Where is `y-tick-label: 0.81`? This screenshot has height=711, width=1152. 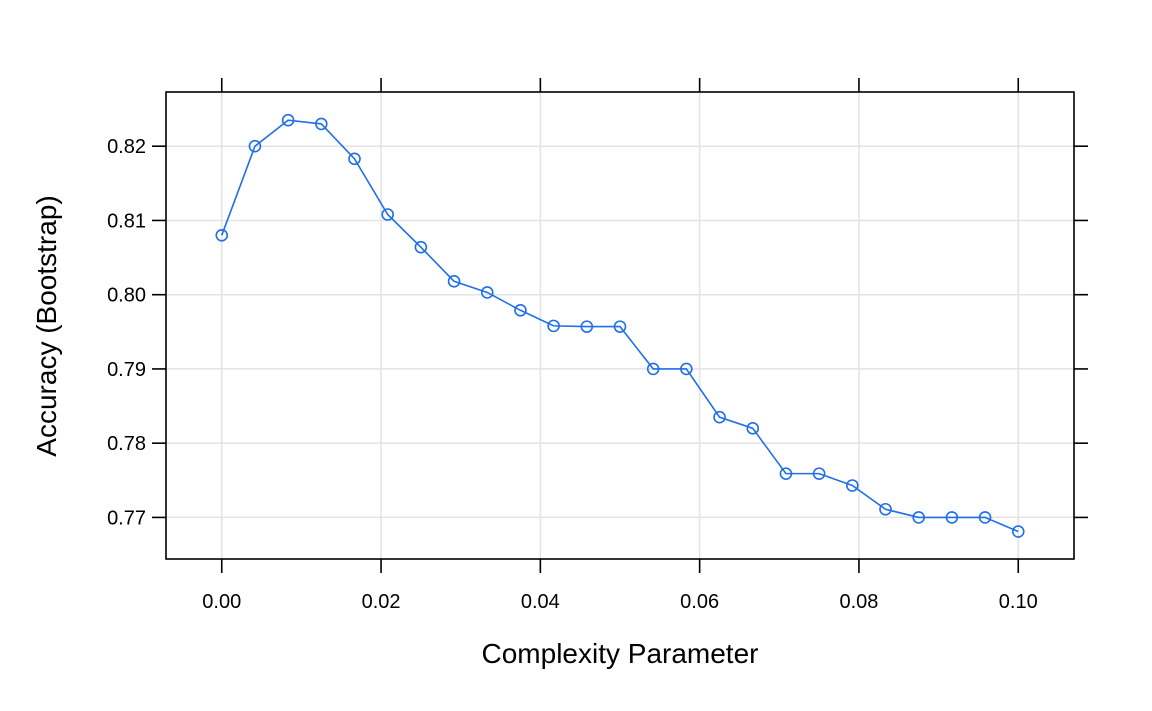
y-tick-label: 0.81 is located at coordinates (126, 221).